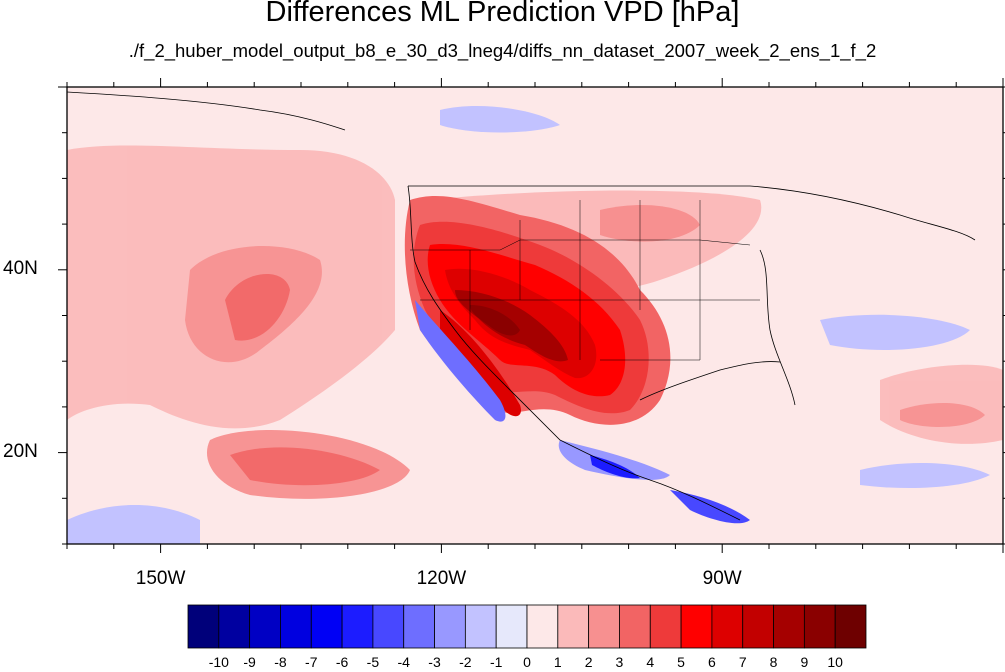  Describe the element at coordinates (804, 662) in the screenshot. I see `colorbar-label: 9` at that location.